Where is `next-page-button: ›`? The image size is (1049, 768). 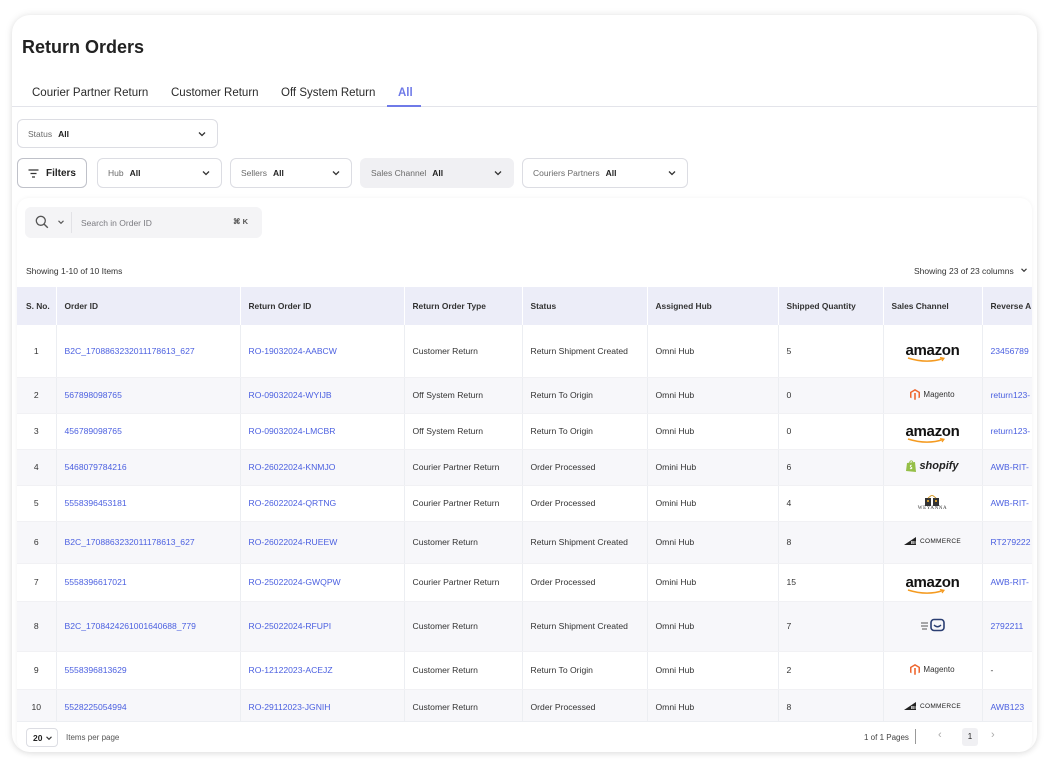 next-page-button: › is located at coordinates (993, 735).